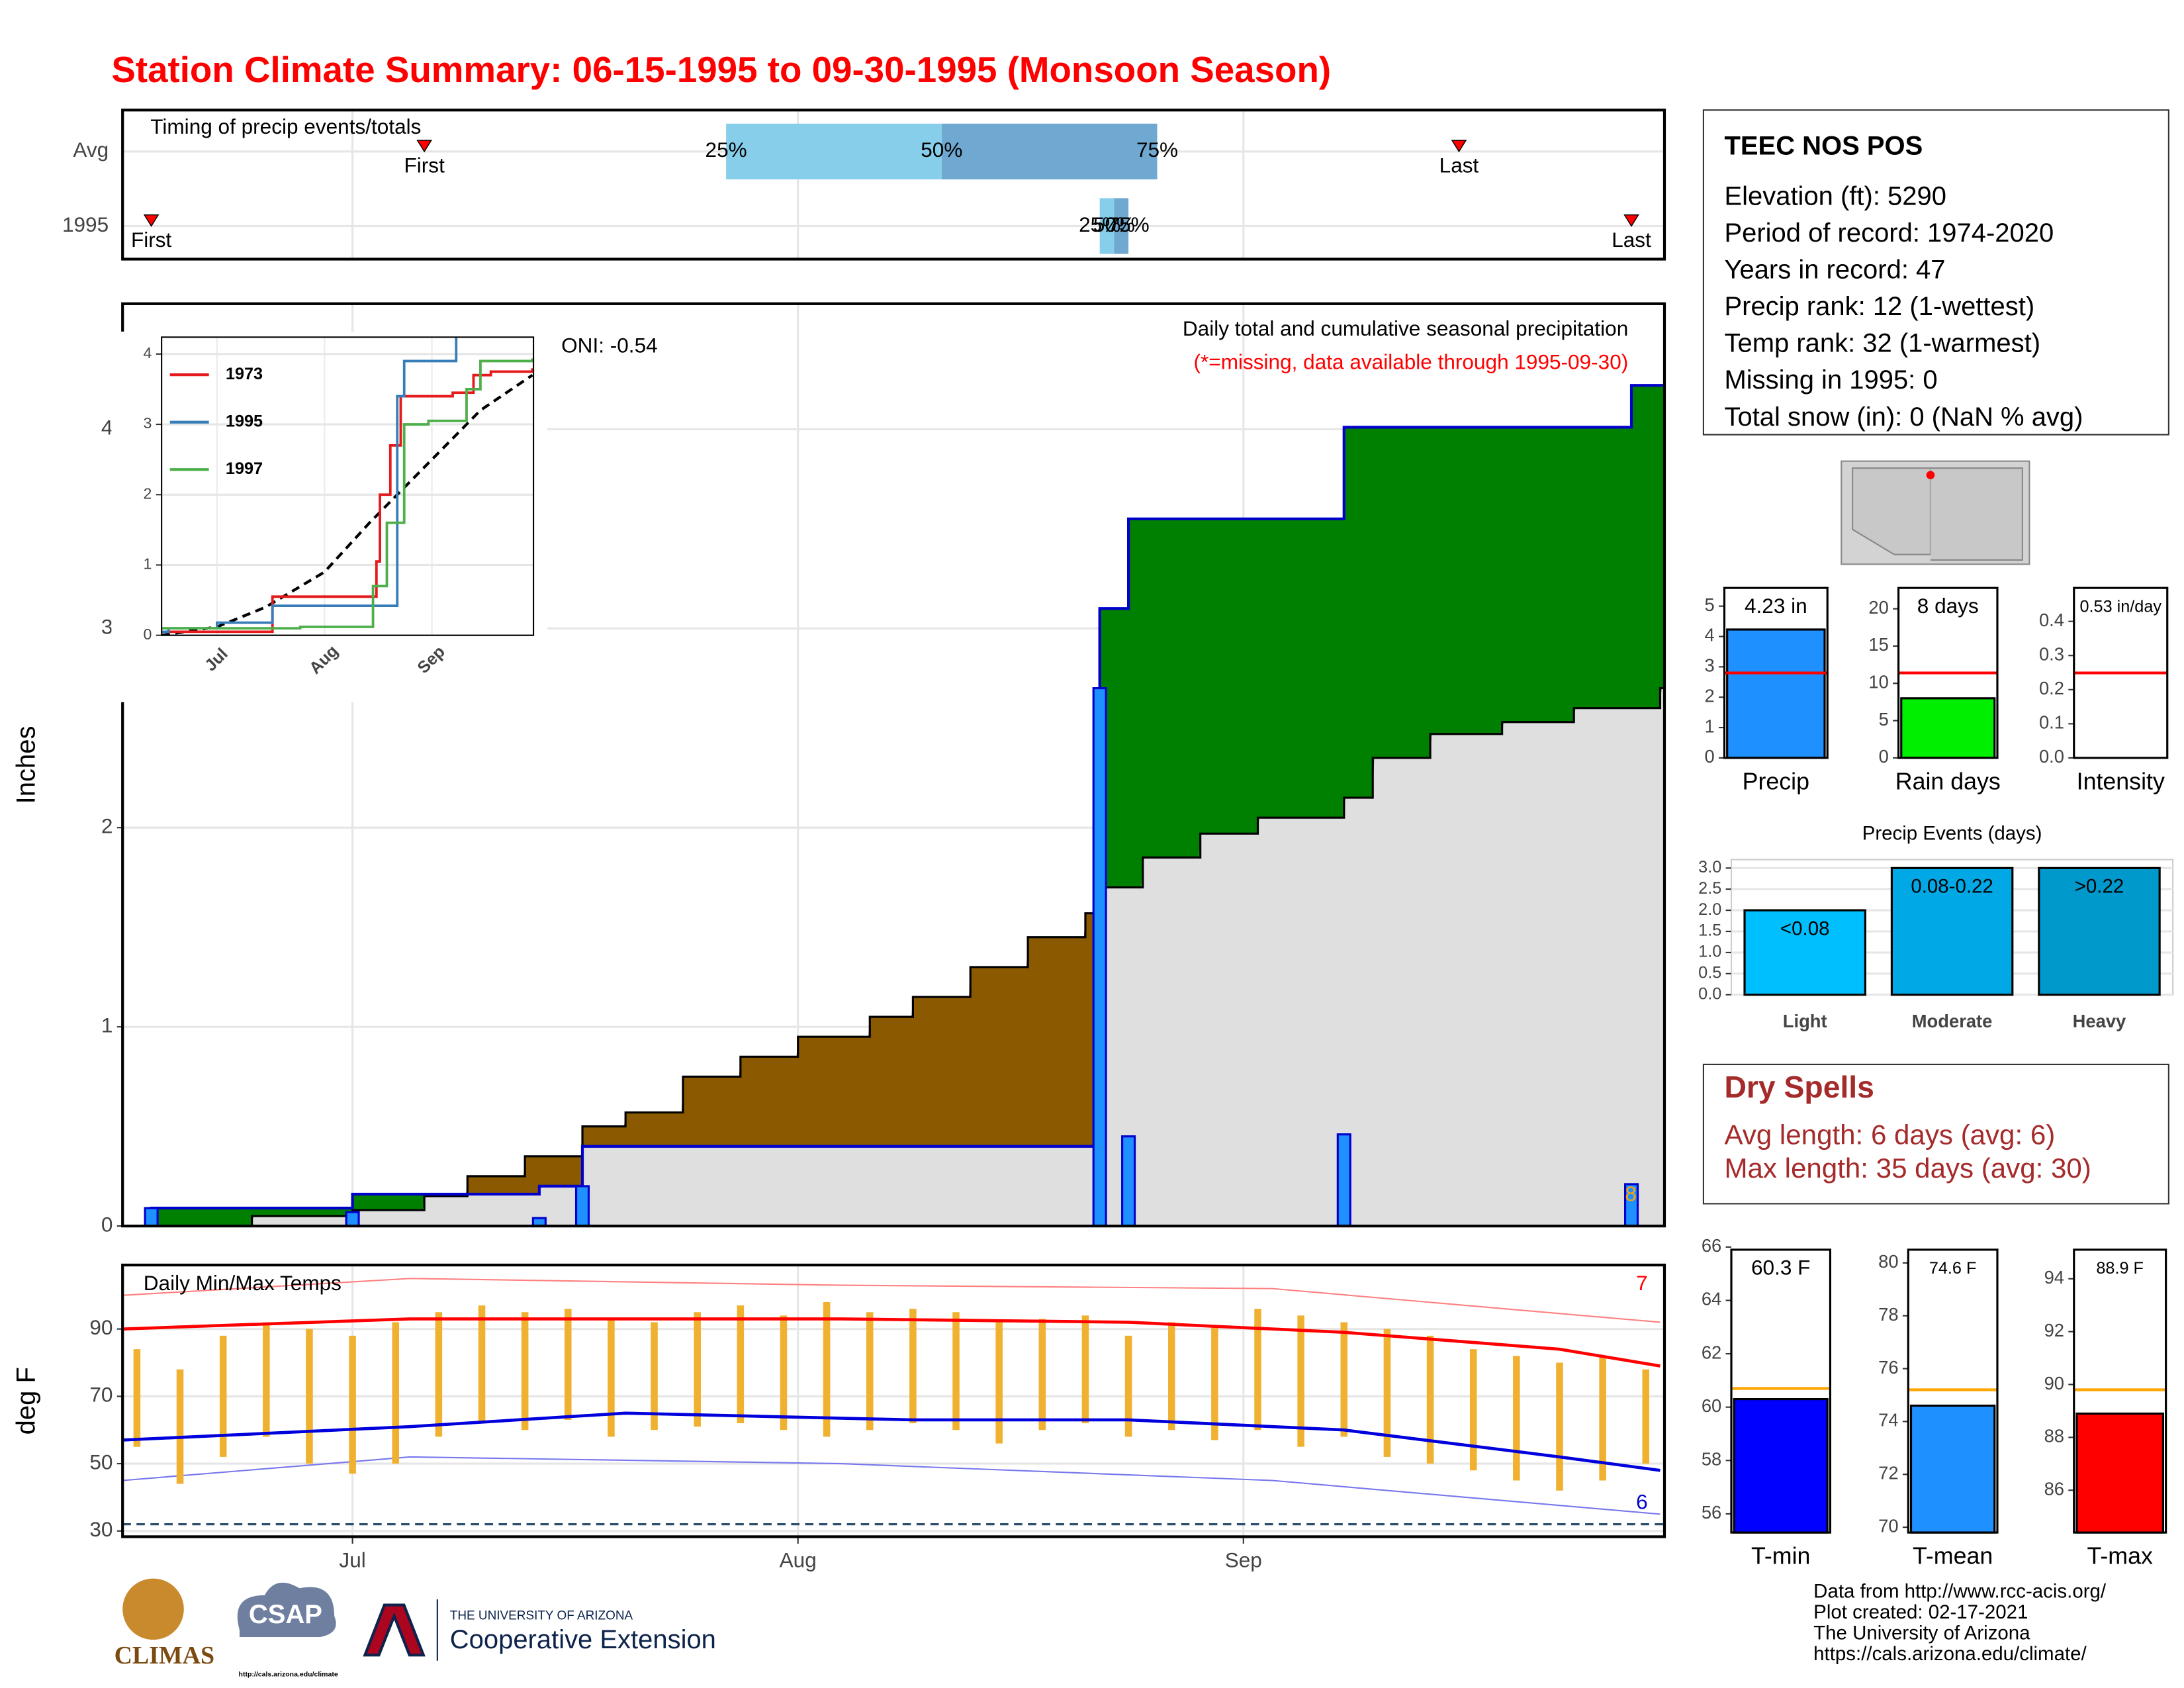 Image resolution: width=2184 pixels, height=1688 pixels. Describe the element at coordinates (1952, 1021) in the screenshot. I see `x-tick-label: Moderate` at that location.